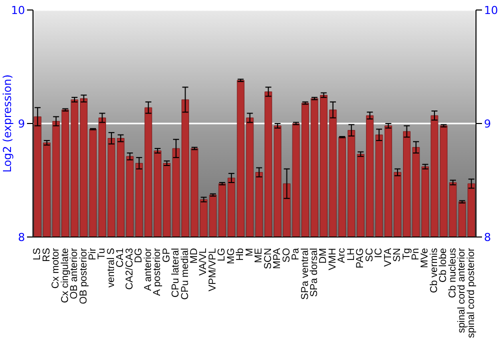 This screenshot has width=500, height=350. What do you see at coordinates (487, 123) in the screenshot?
I see `y2-tick-label: 9` at bounding box center [487, 123].